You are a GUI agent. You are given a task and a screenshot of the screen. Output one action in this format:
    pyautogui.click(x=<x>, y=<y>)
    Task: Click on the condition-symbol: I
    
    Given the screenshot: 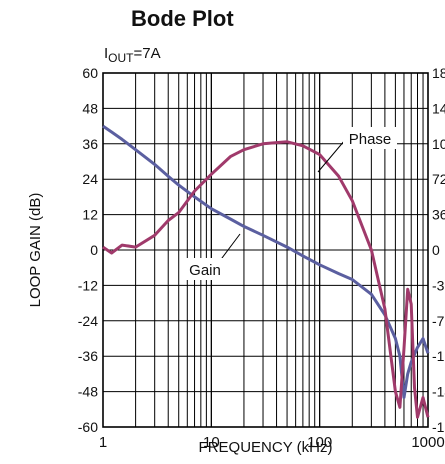 What is the action you would take?
    pyautogui.click(x=106, y=53)
    